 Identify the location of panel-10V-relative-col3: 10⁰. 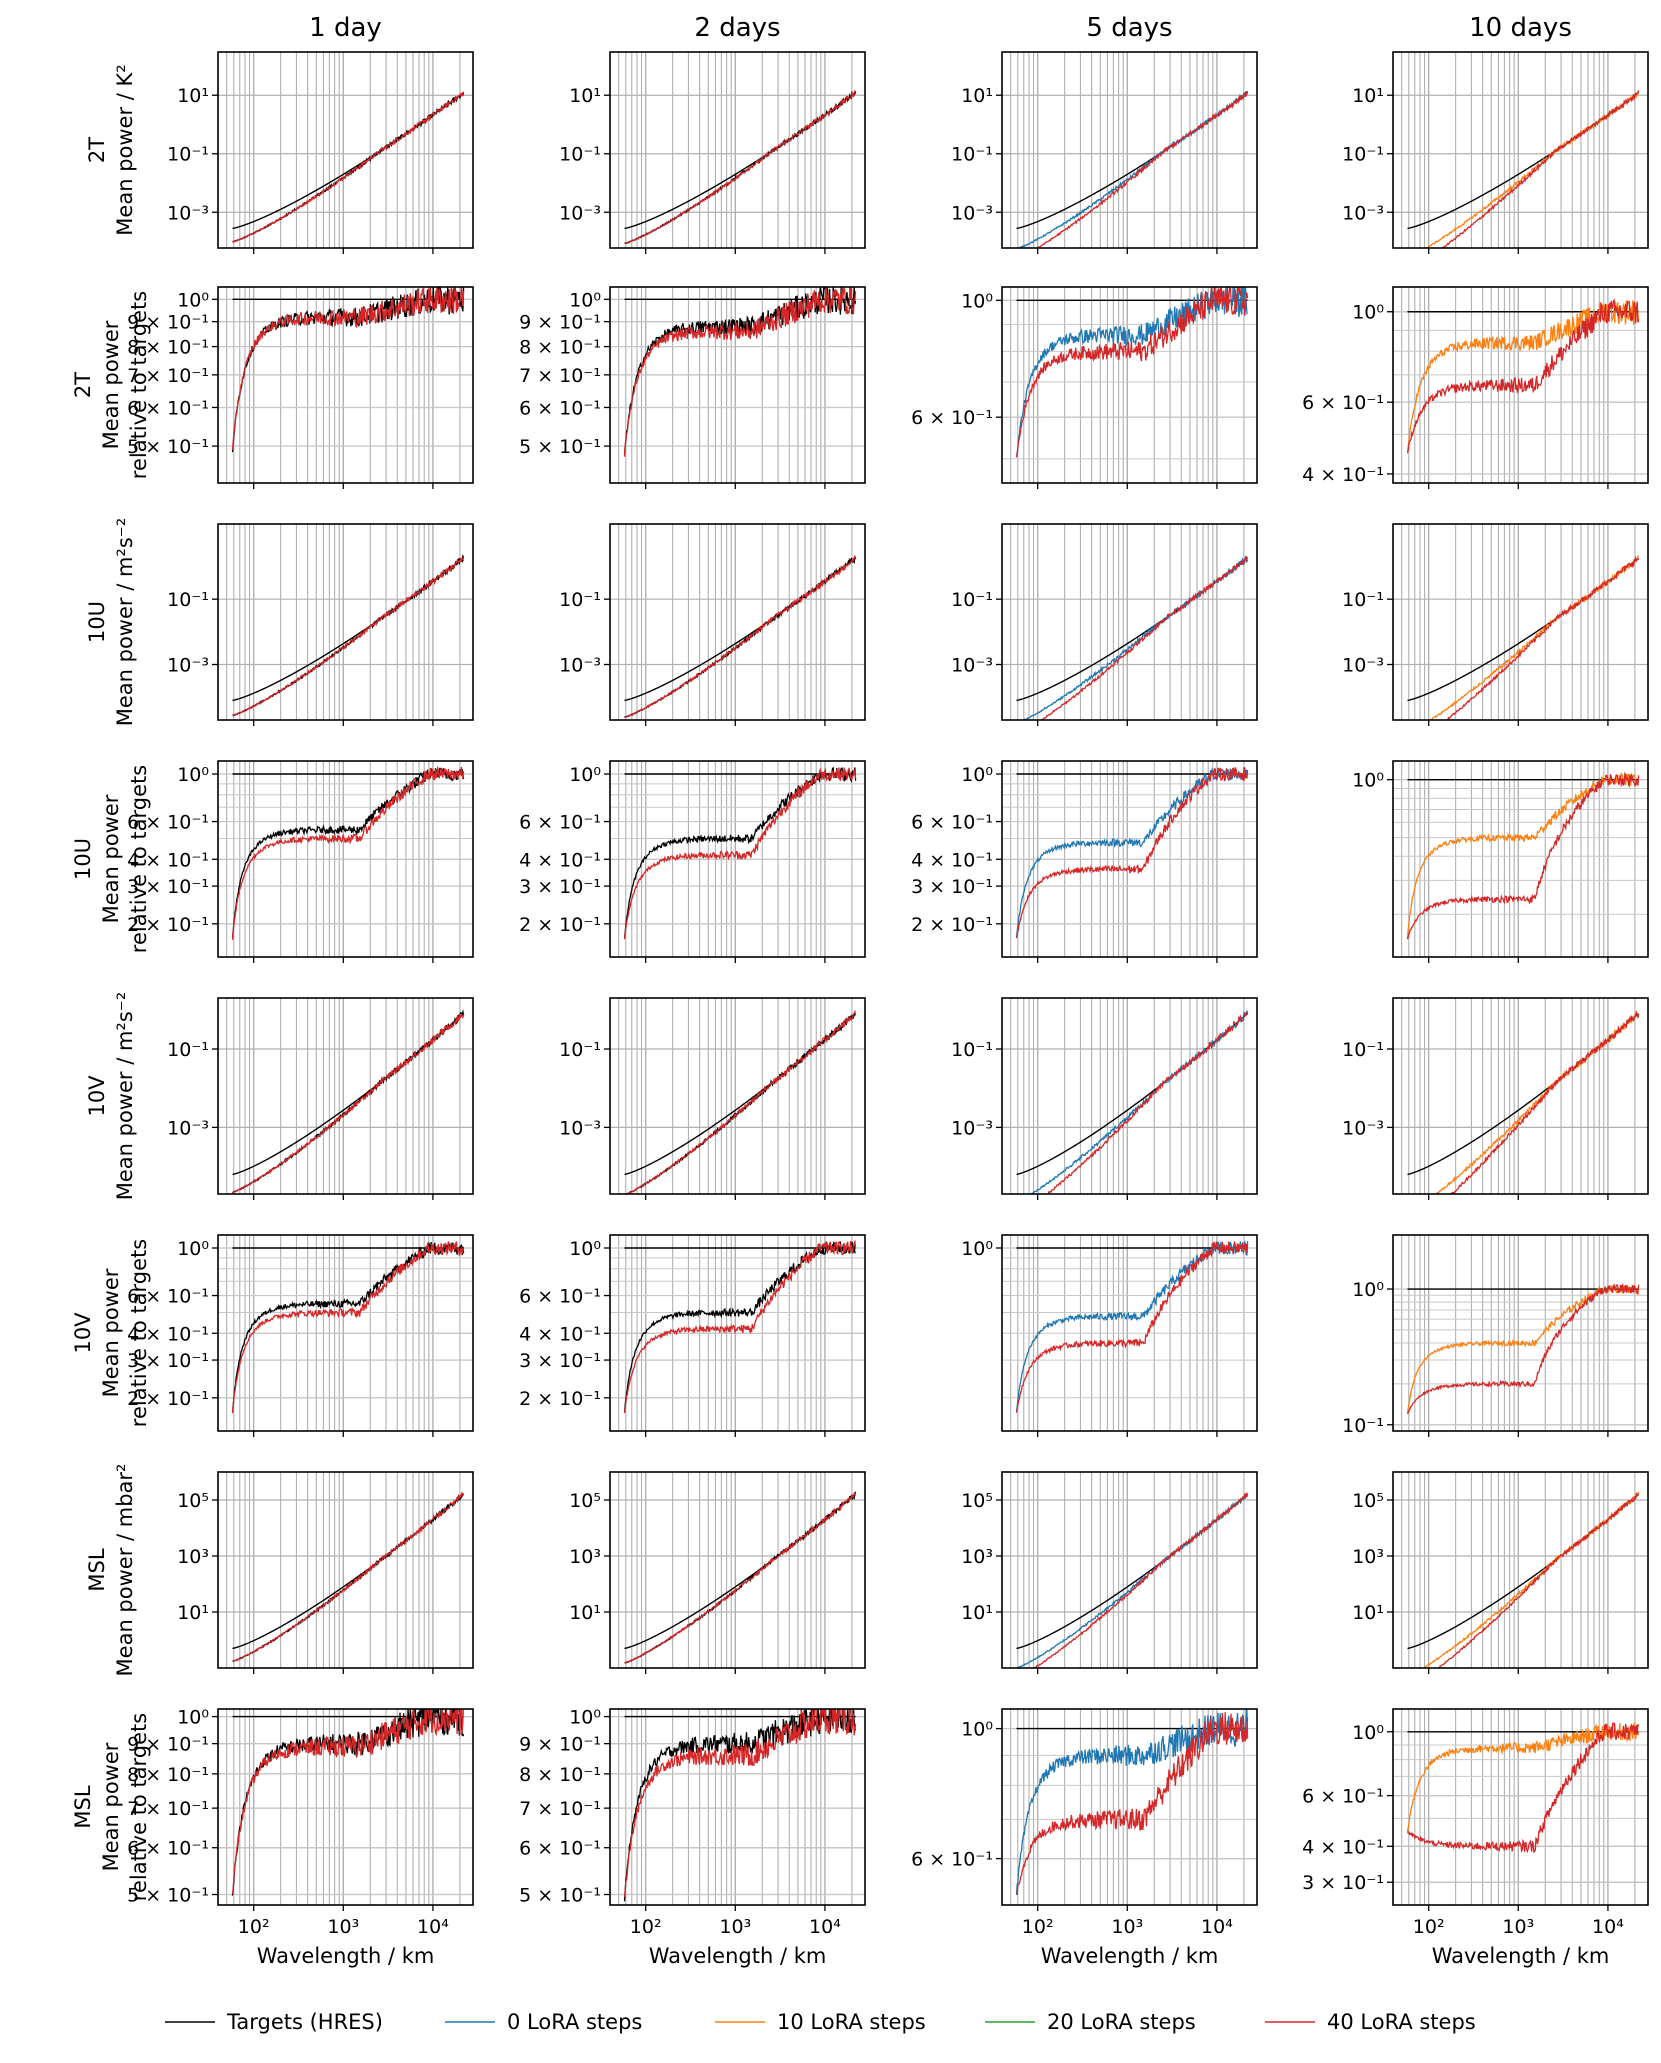
(1109, 1335).